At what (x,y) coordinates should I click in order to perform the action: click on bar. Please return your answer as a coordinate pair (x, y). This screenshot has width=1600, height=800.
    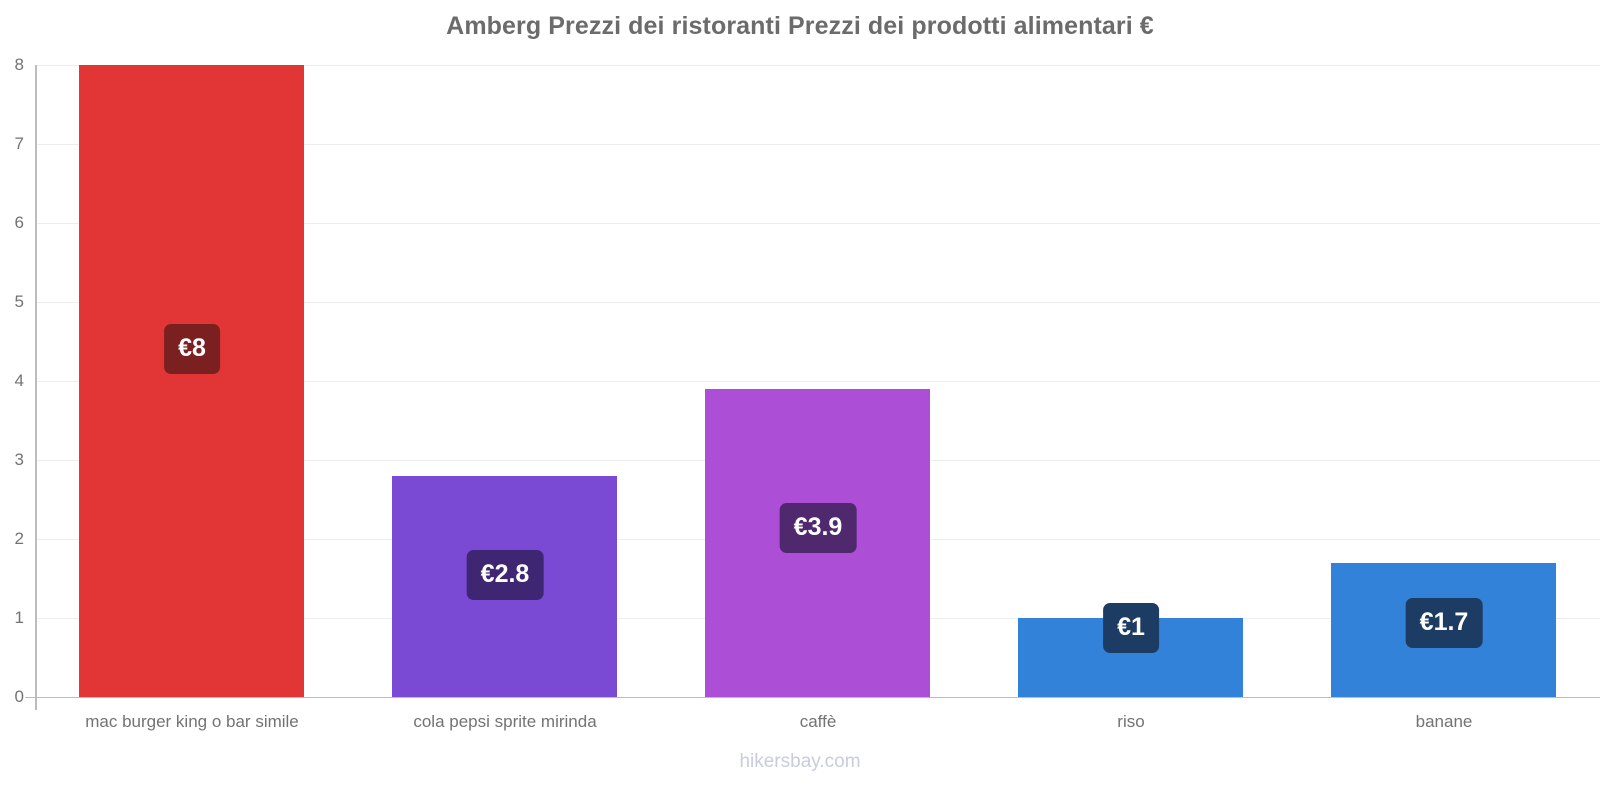
    Looking at the image, I should click on (191, 381).